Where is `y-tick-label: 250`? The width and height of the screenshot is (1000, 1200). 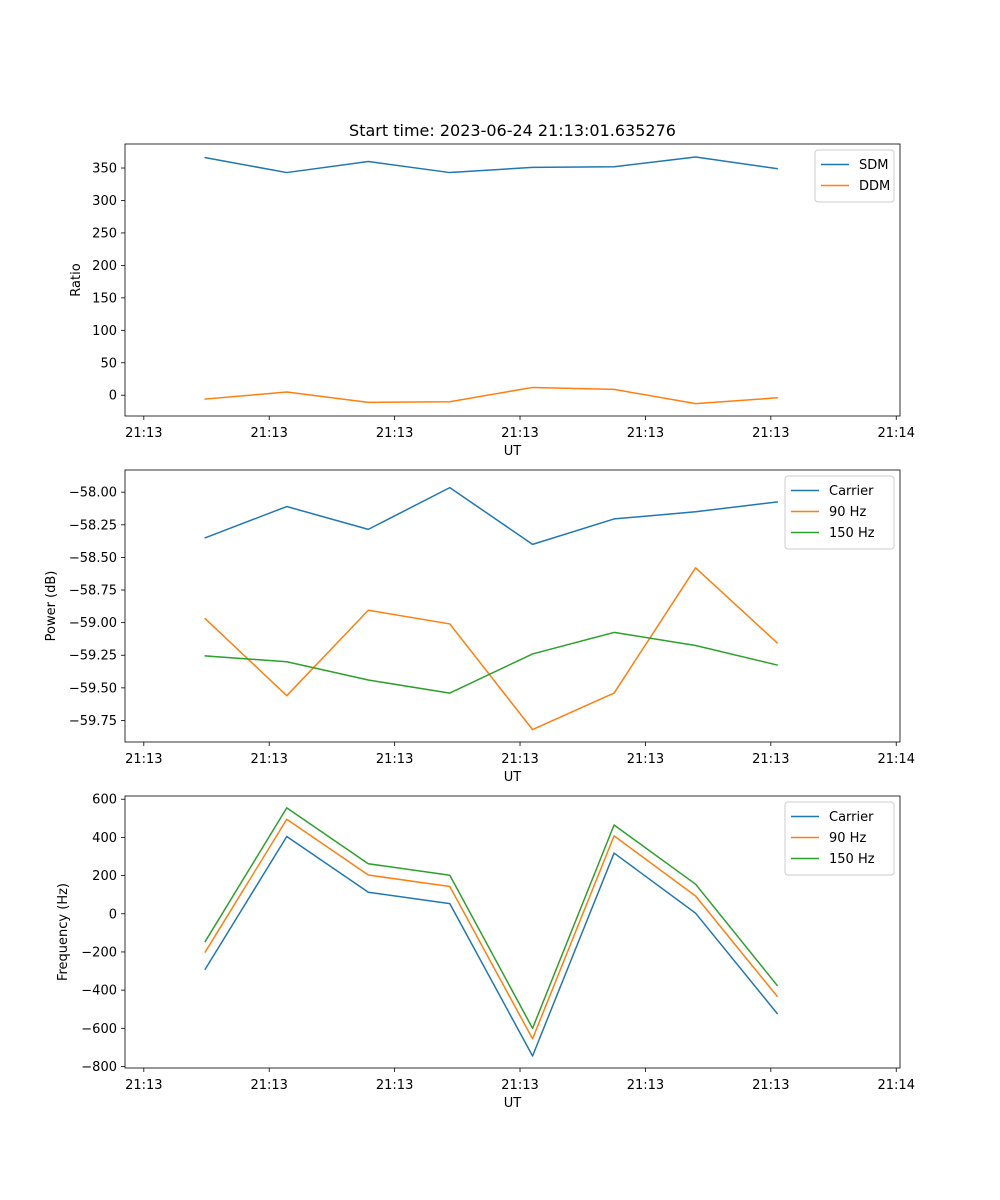 y-tick-label: 250 is located at coordinates (104, 233).